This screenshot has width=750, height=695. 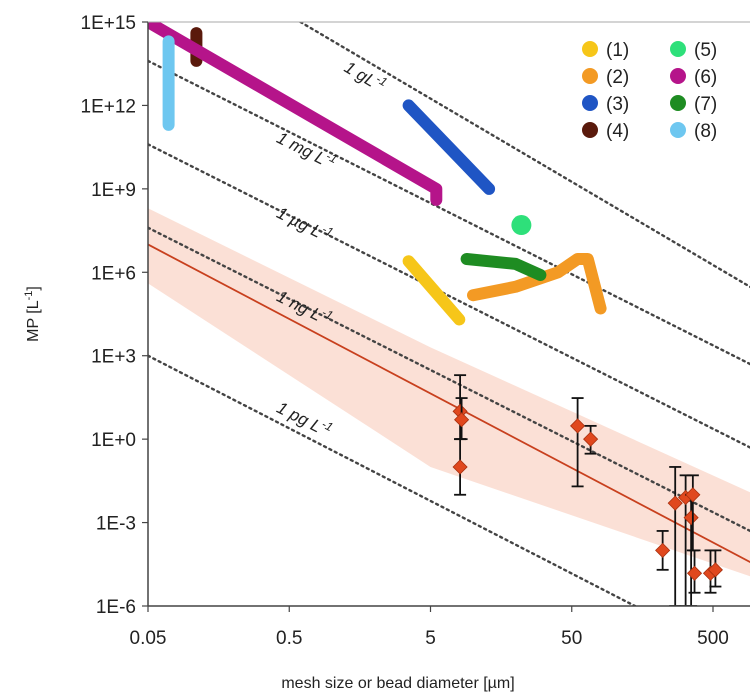 I want to click on series-marker, so click(x=521, y=225).